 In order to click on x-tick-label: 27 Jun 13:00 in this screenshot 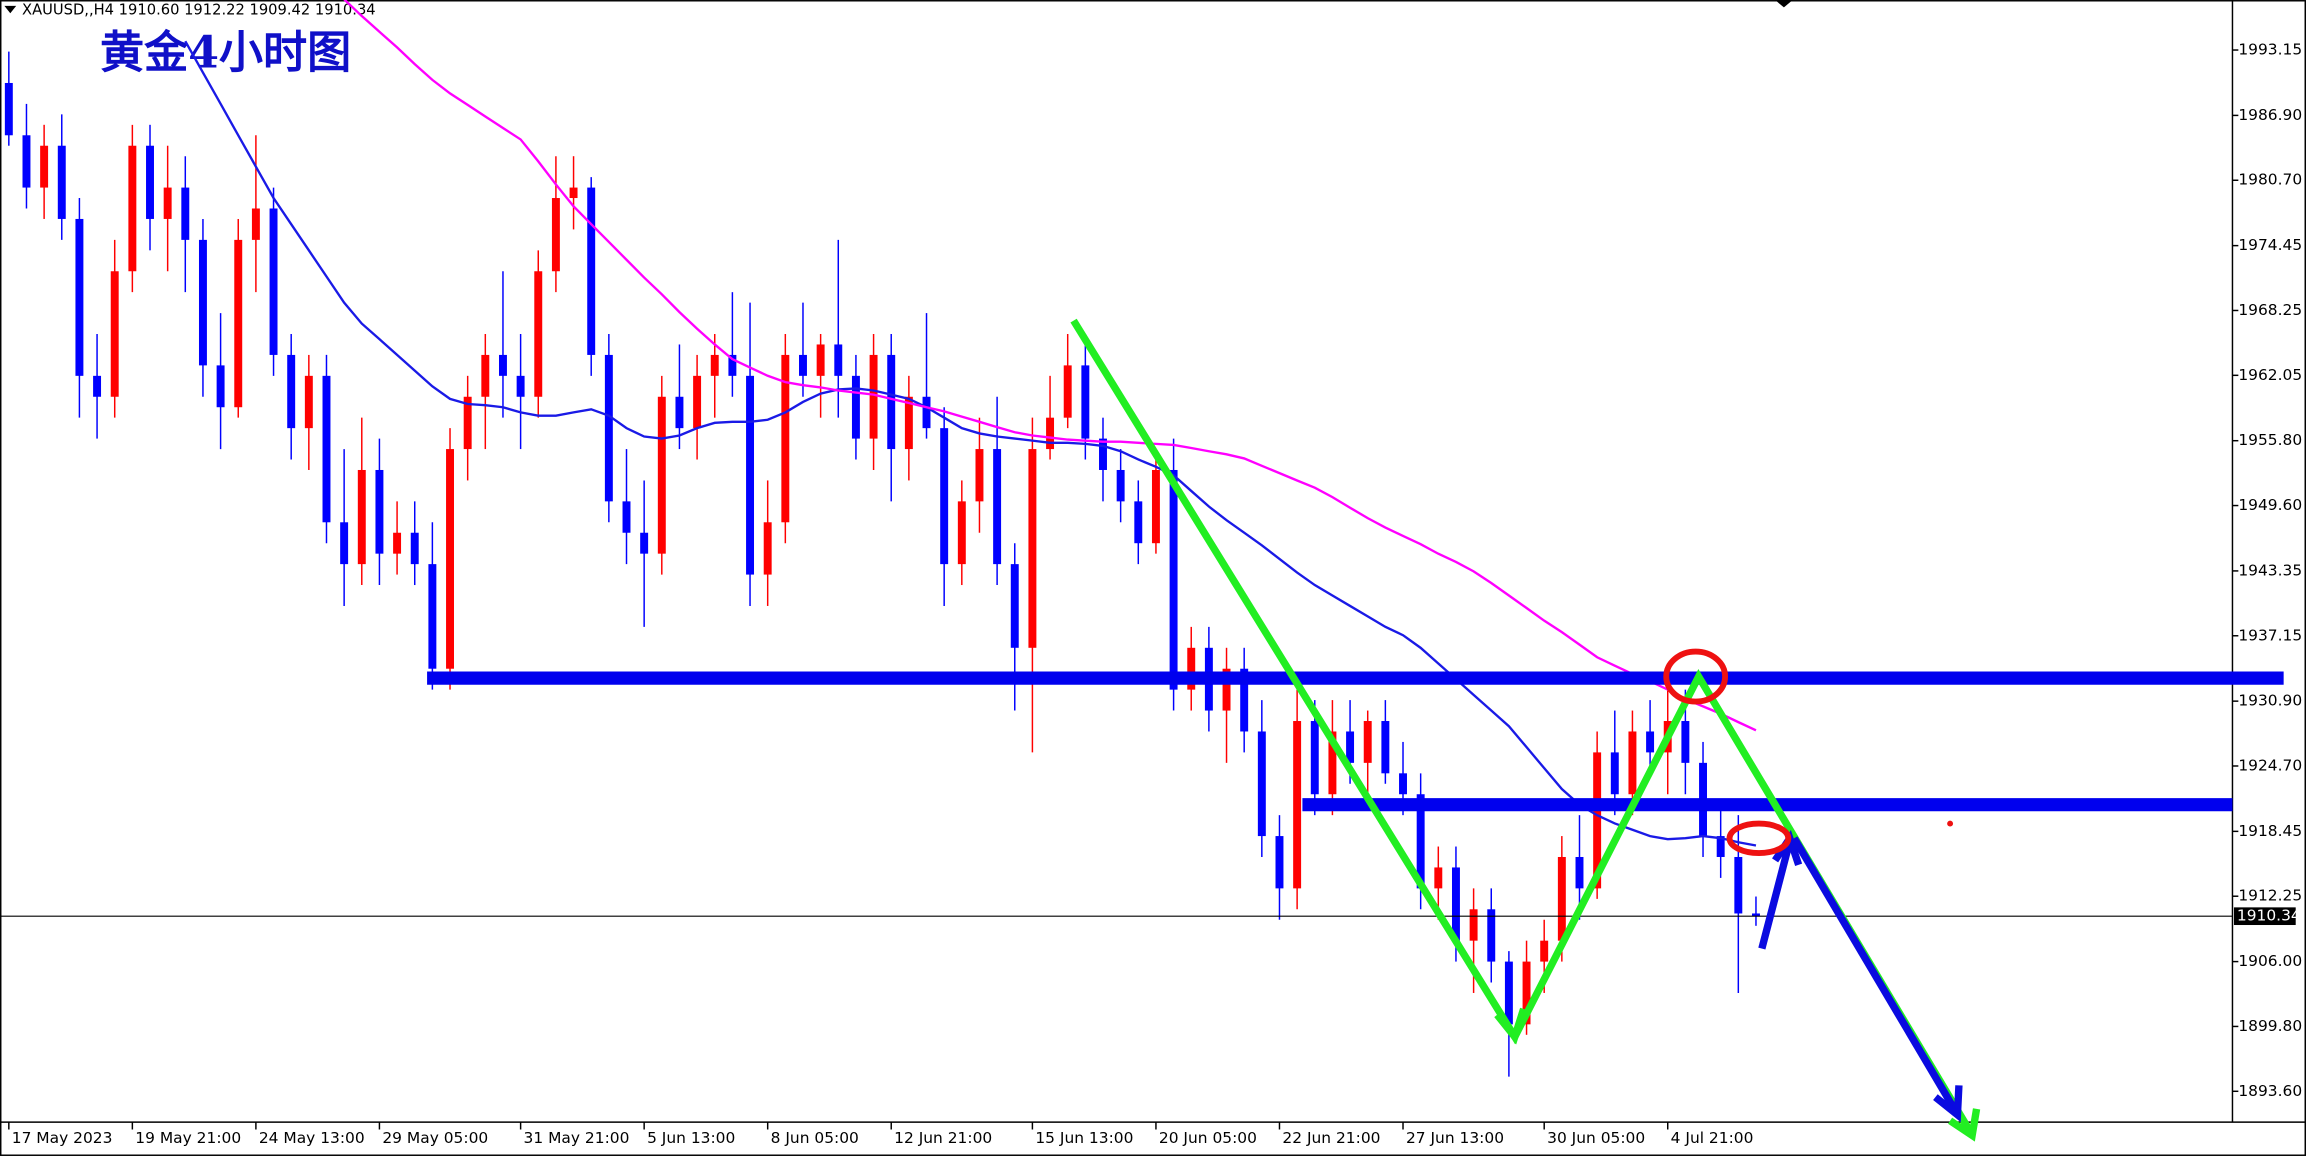, I will do `click(1455, 1138)`.